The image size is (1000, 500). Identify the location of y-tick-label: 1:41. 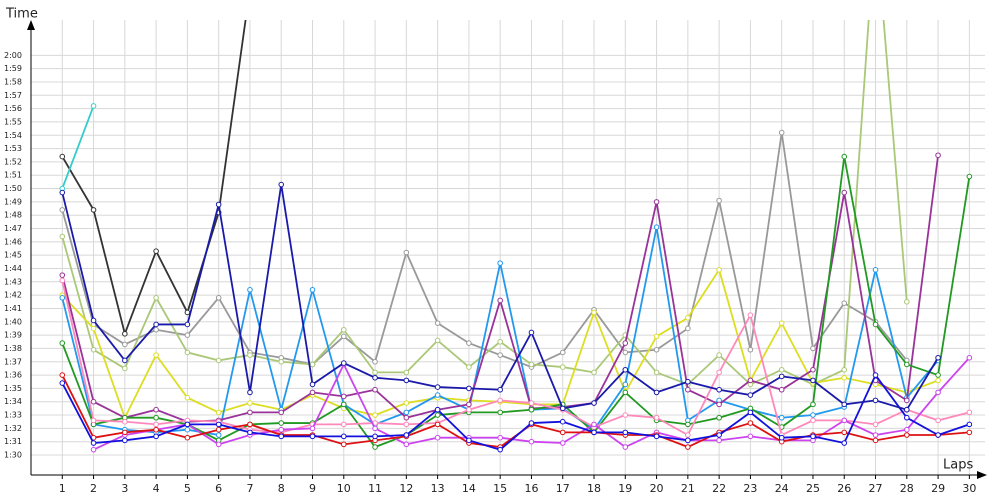
(13, 308).